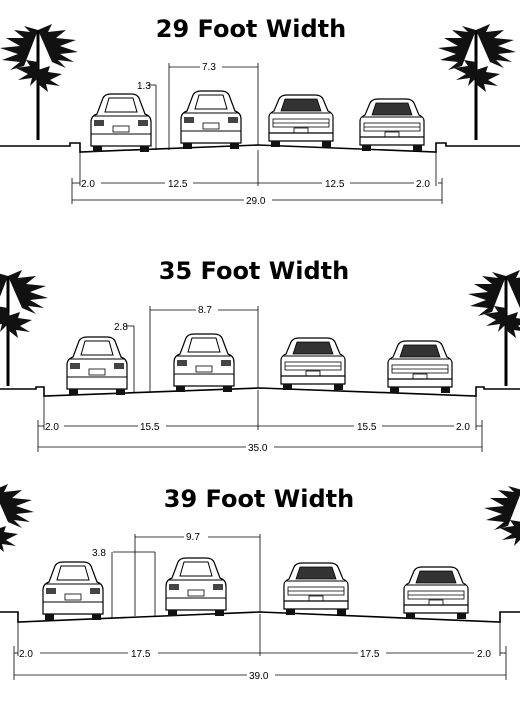 This screenshot has height=702, width=520. Describe the element at coordinates (178, 184) in the screenshot. I see `lane-left-label: 12.5` at that location.